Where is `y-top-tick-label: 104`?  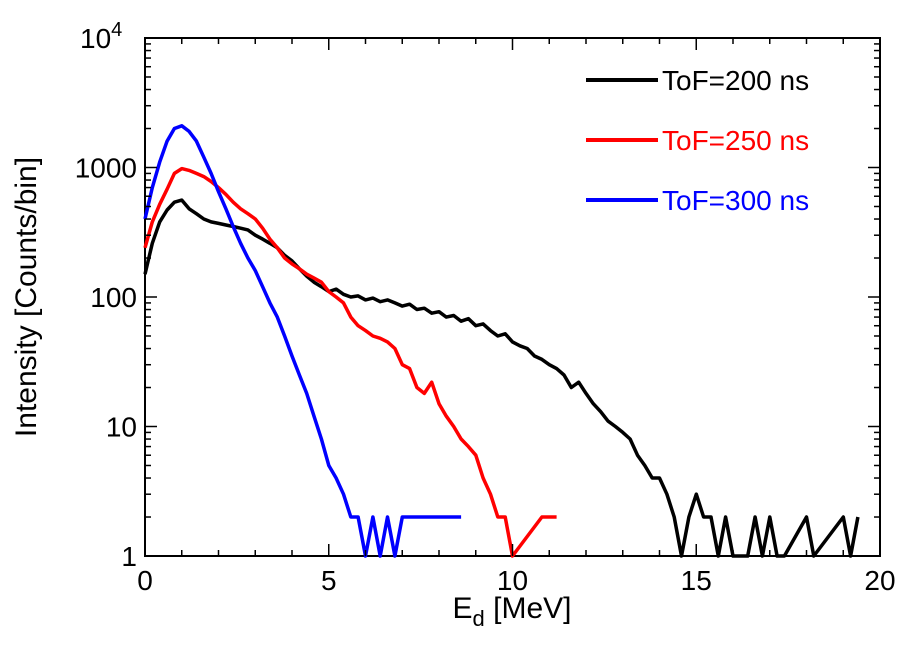 y-top-tick-label: 104 is located at coordinates (101, 36).